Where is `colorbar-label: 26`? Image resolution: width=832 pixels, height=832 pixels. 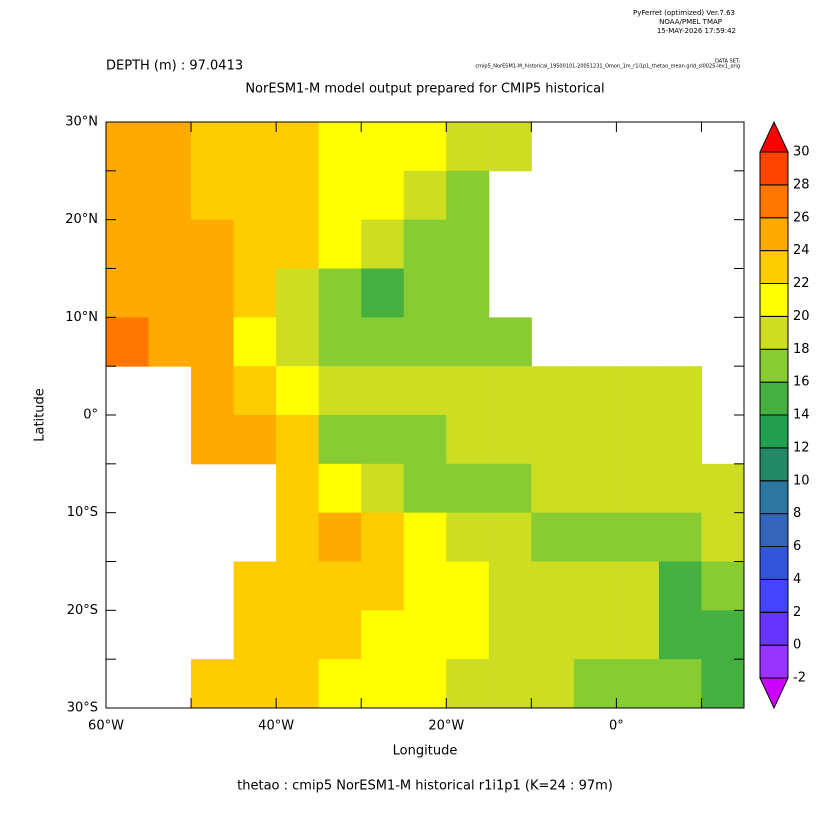 colorbar-label: 26 is located at coordinates (801, 217).